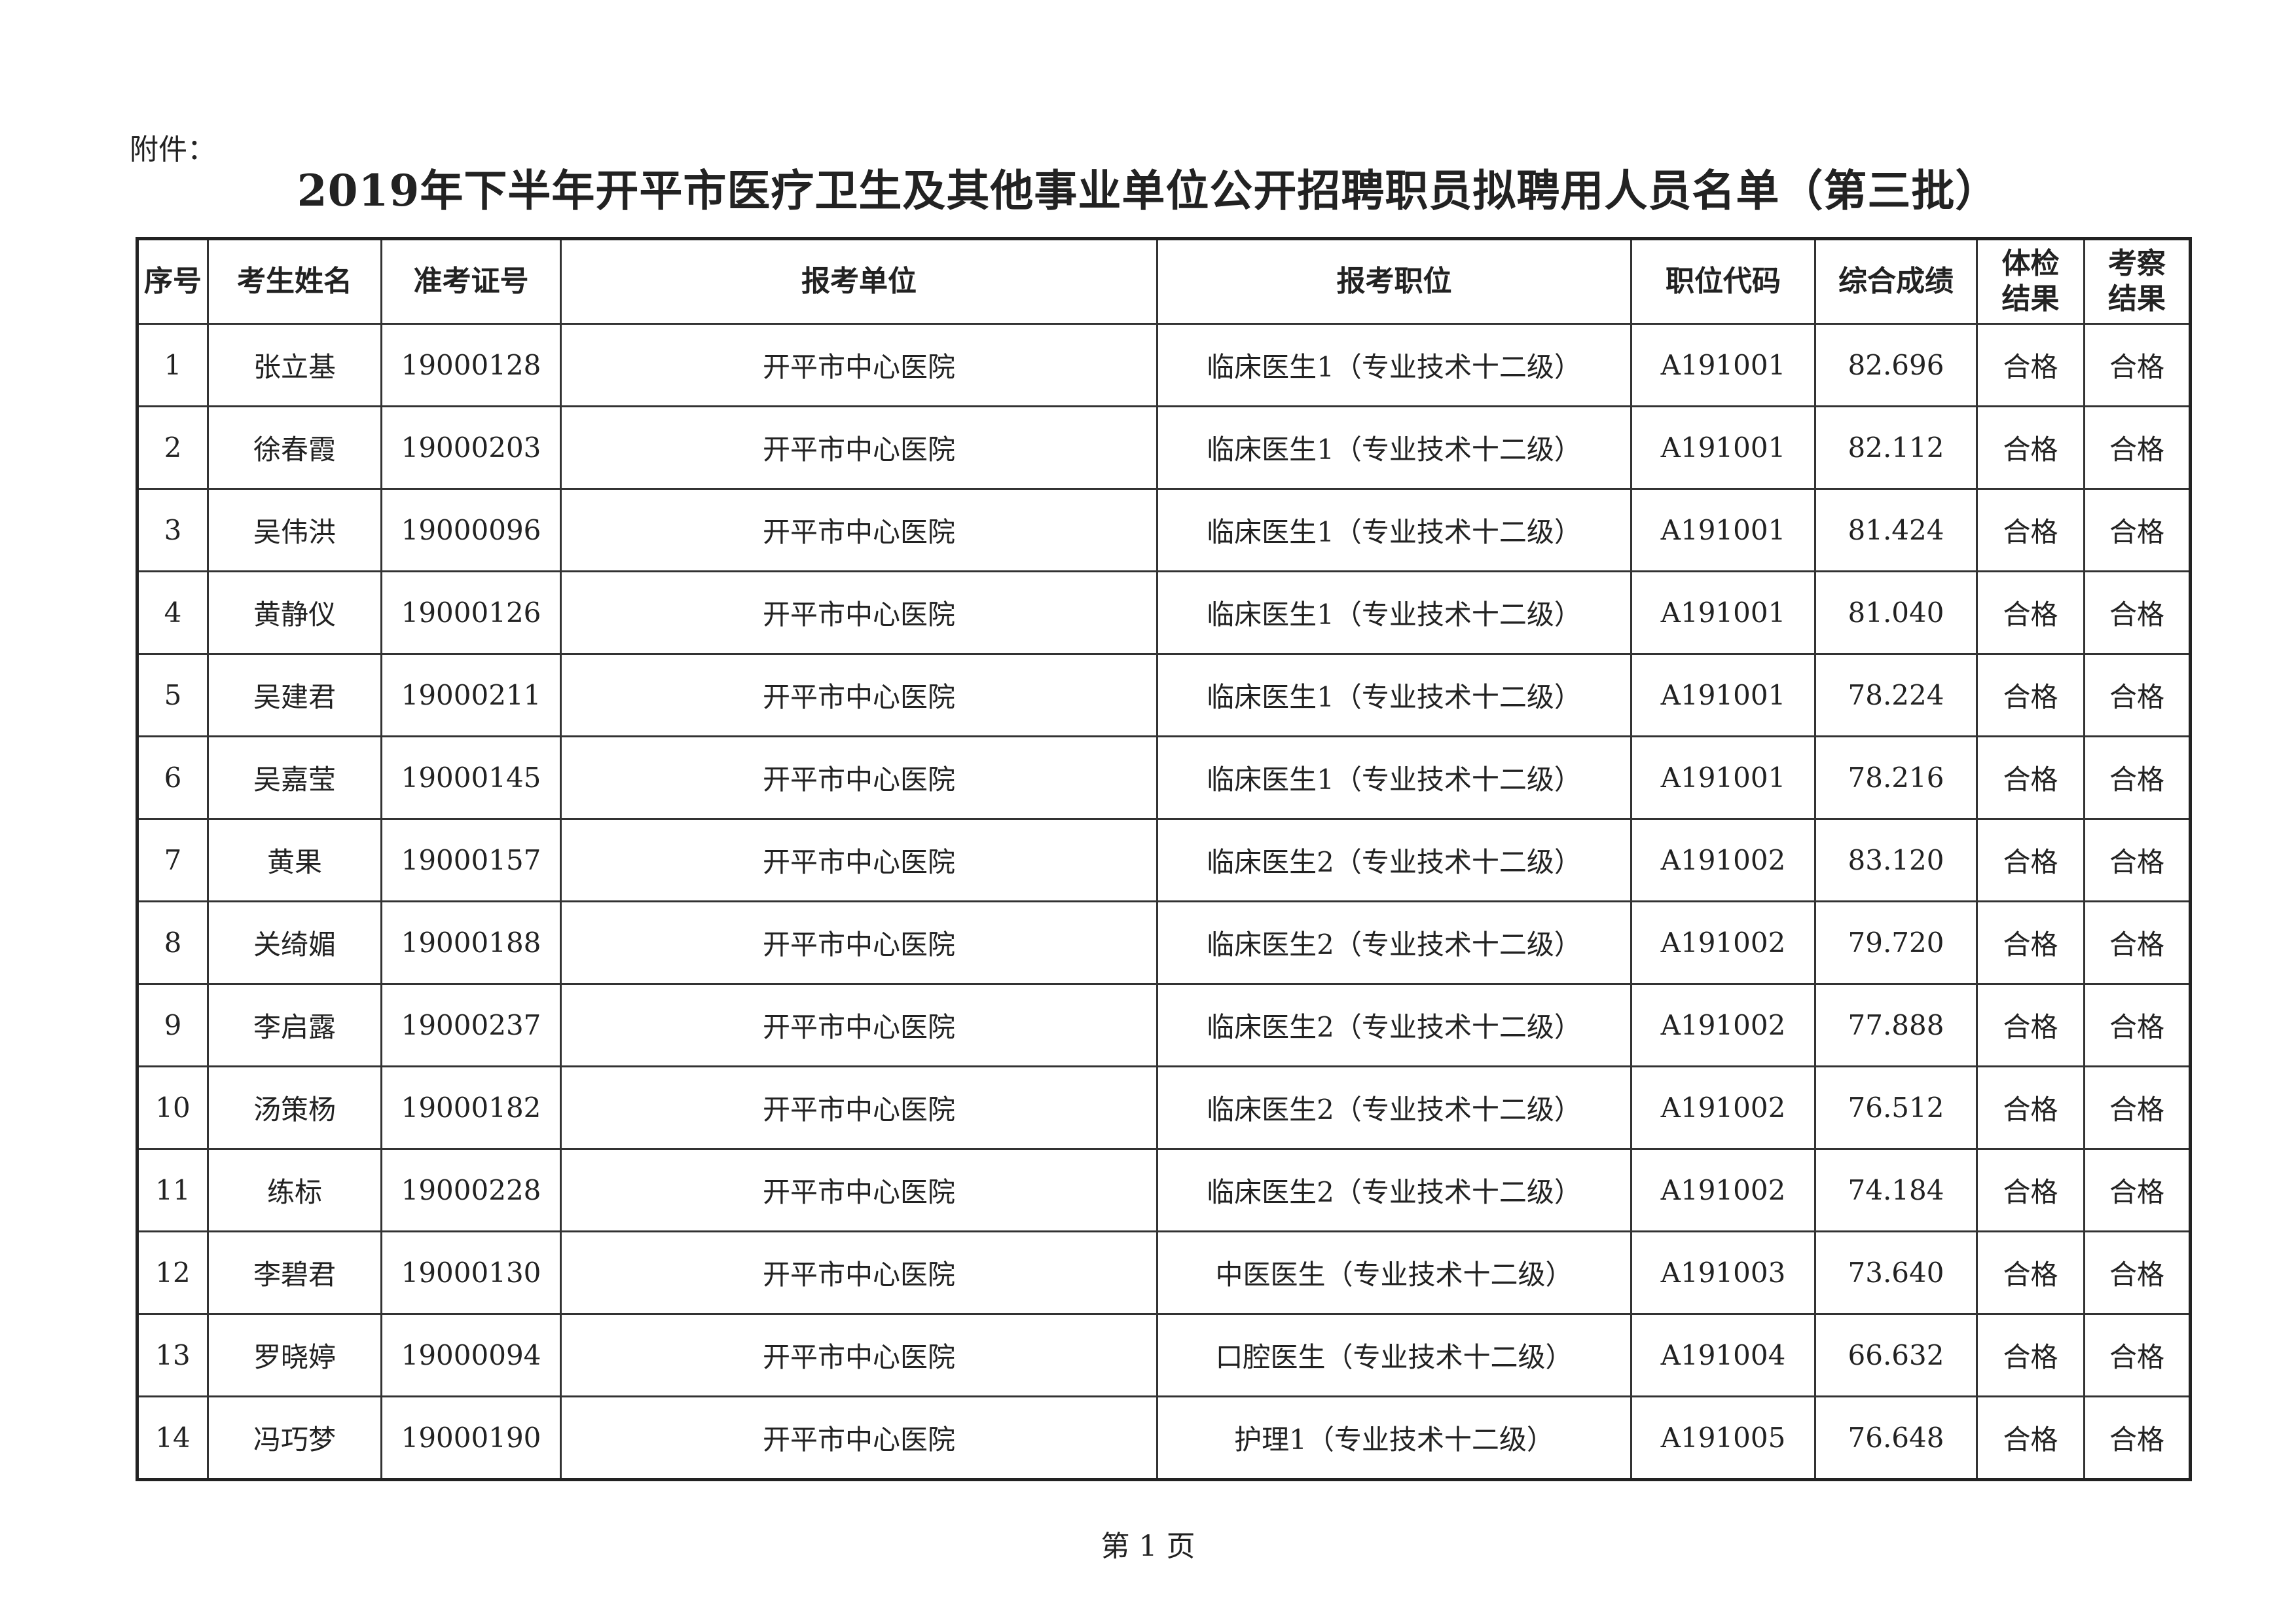 The width and height of the screenshot is (2296, 1624). I want to click on cell-exam-id: 19000094, so click(471, 1355).